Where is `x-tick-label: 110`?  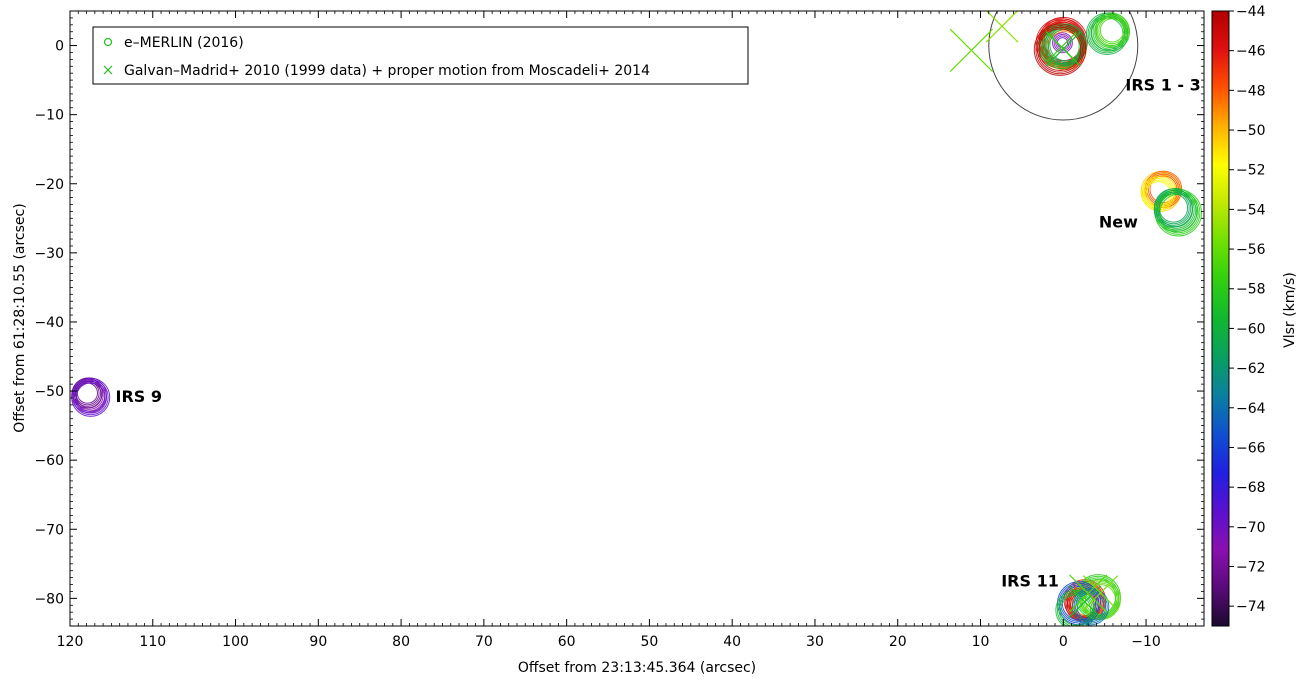
x-tick-label: 110 is located at coordinates (152, 642).